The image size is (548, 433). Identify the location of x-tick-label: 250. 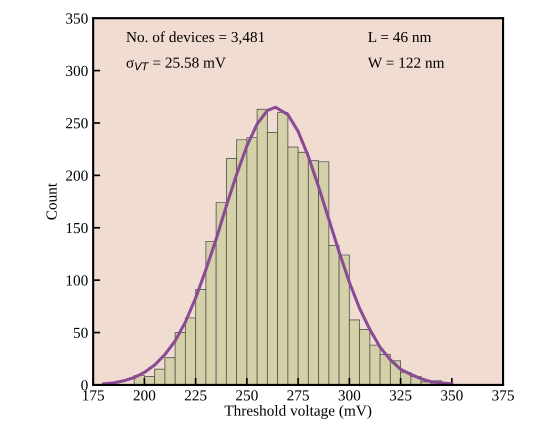
(247, 395).